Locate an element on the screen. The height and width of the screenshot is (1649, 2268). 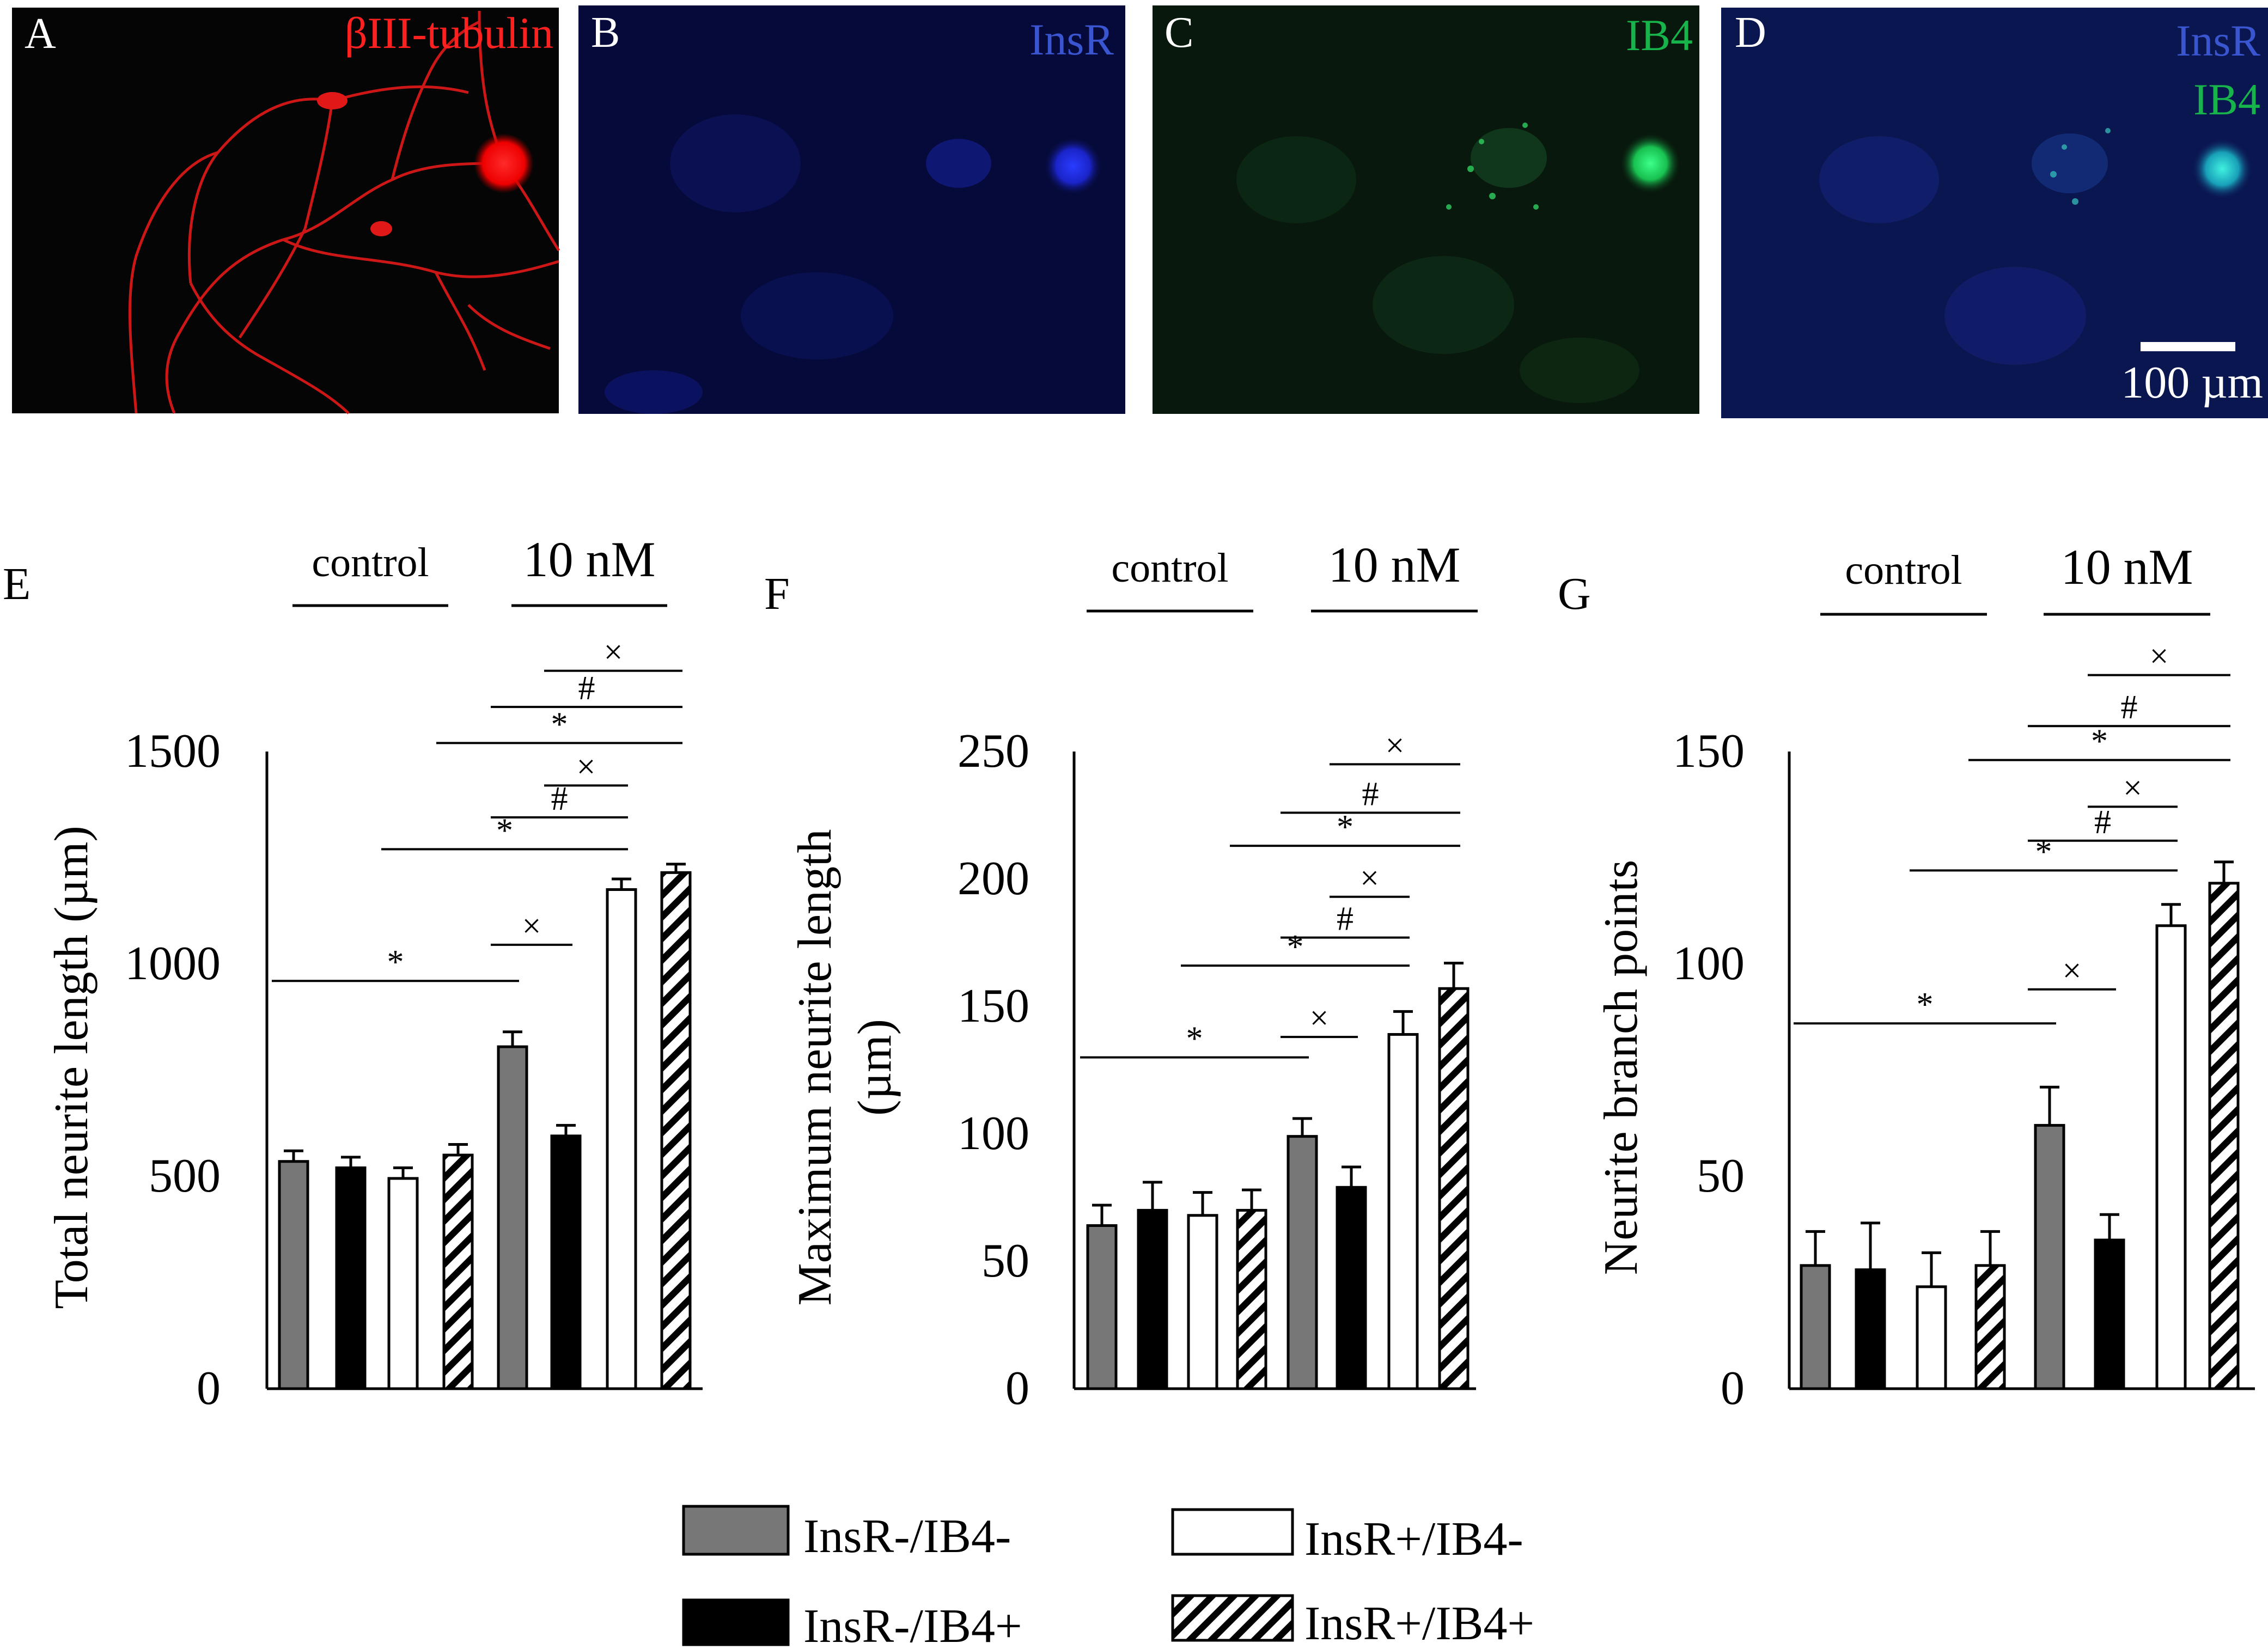
legend-swatch-insr-pos-ib4-pos is located at coordinates (1232, 1618).